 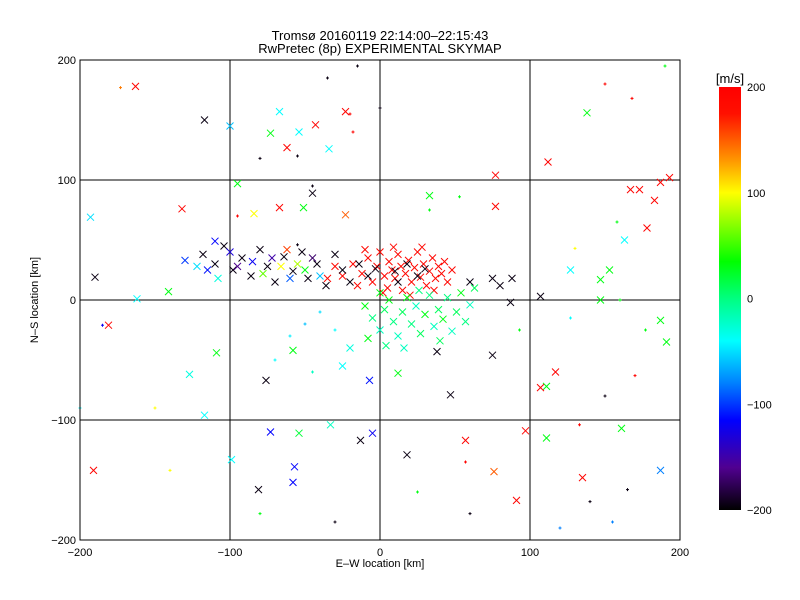 What do you see at coordinates (680, 553) in the screenshot?
I see `x-tick-label: 200` at bounding box center [680, 553].